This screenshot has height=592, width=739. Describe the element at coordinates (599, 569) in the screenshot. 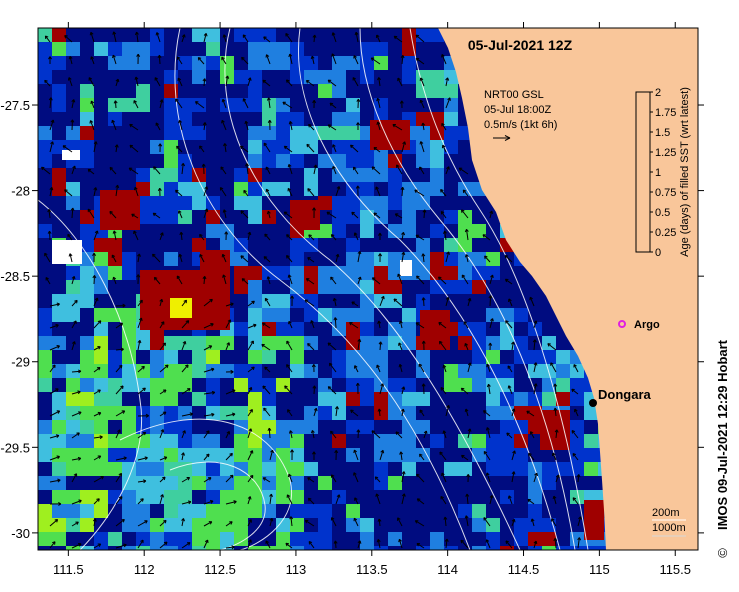

I see `lon-tick-label: 115` at that location.